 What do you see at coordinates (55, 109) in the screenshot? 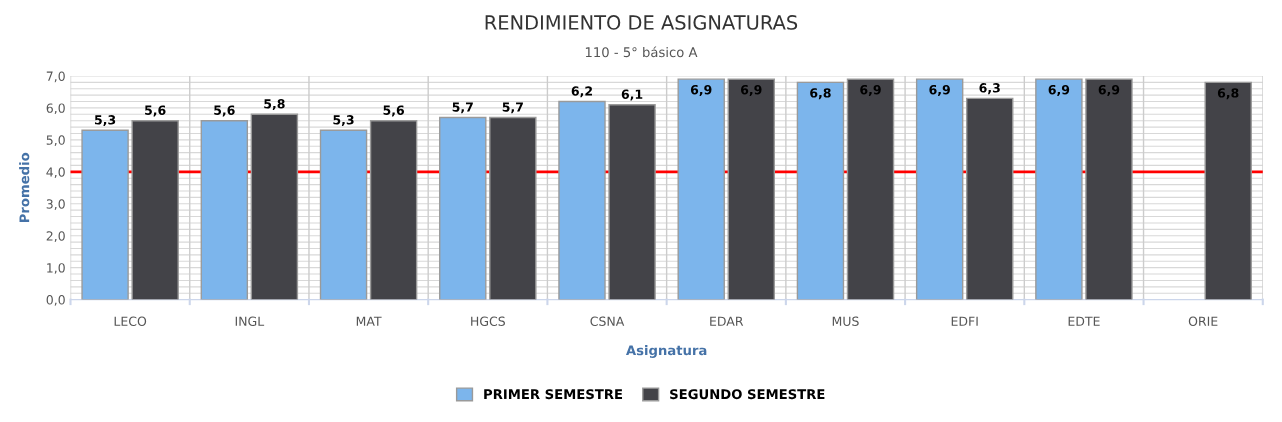
I see `y-tick-label: 6,0` at bounding box center [55, 109].